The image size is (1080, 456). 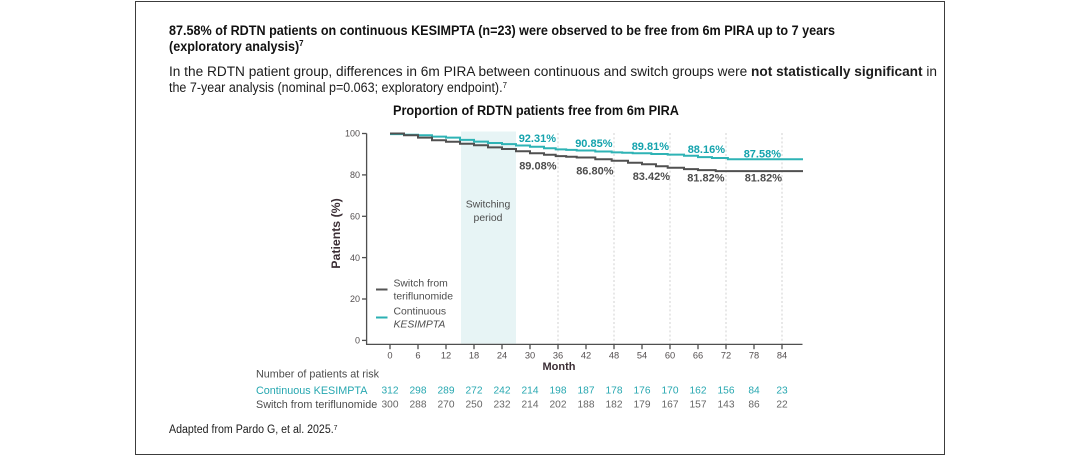 I want to click on svg-text: 78, so click(x=754, y=356).